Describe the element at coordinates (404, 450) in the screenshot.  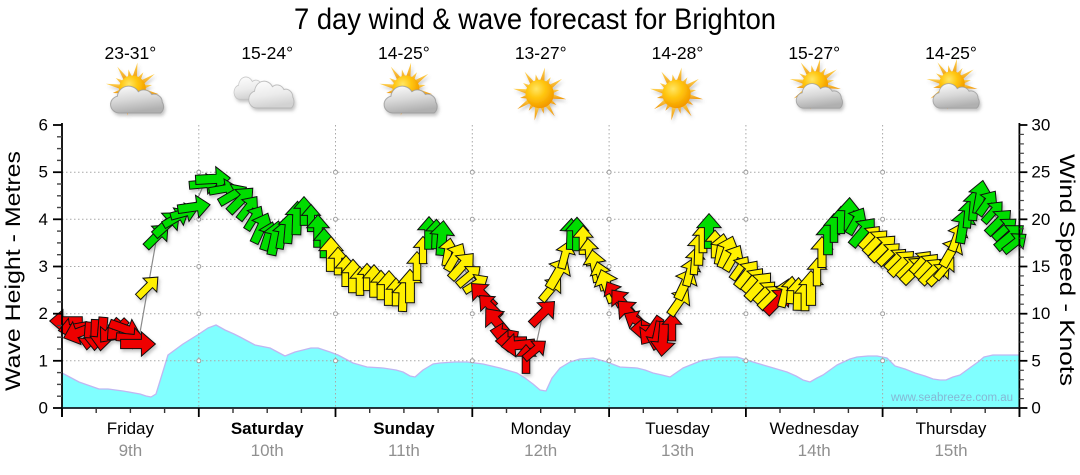
I see `svg-text: 11th` at that location.